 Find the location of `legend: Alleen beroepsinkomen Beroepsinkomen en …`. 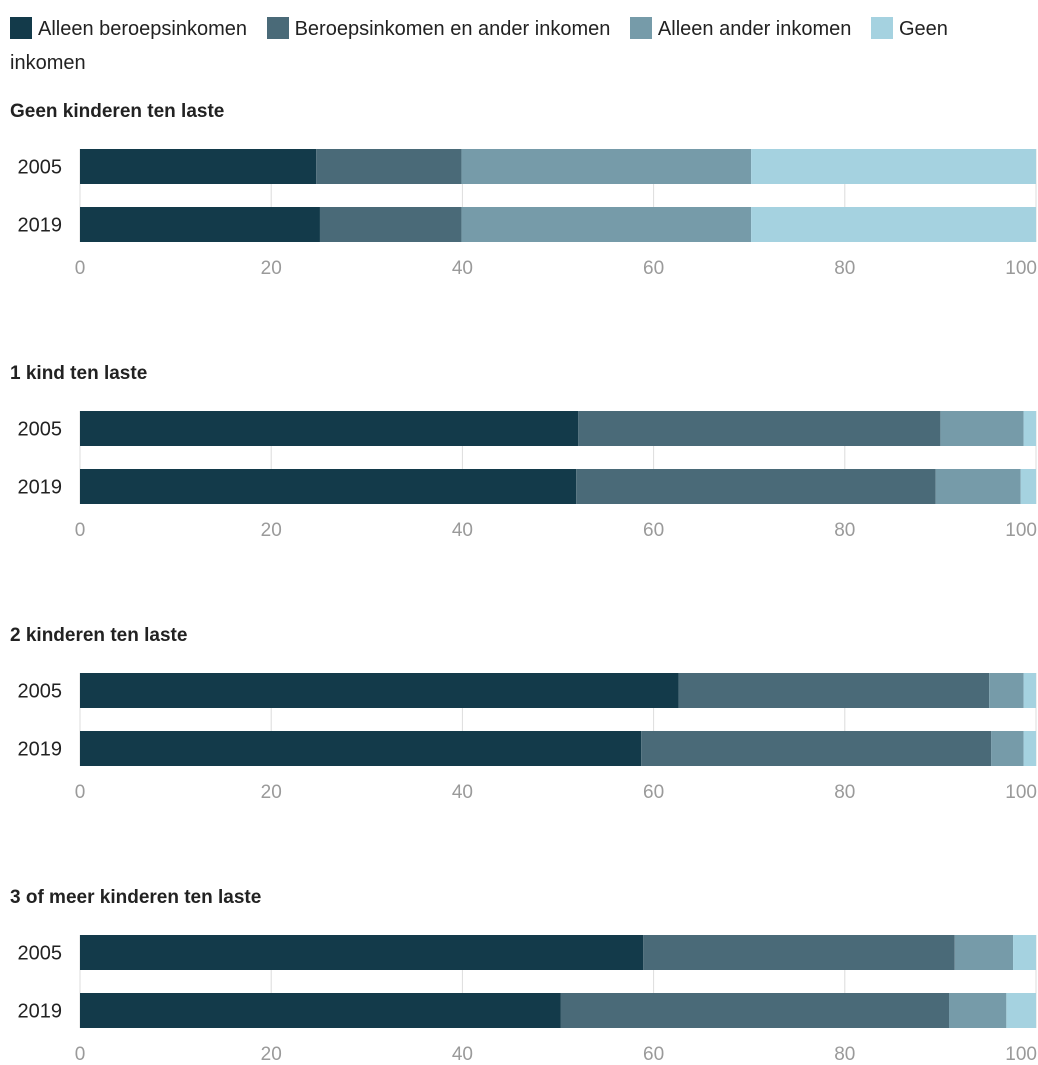

legend: Alleen beroepsinkomen Beroepsinkomen en … is located at coordinates (515, 46).